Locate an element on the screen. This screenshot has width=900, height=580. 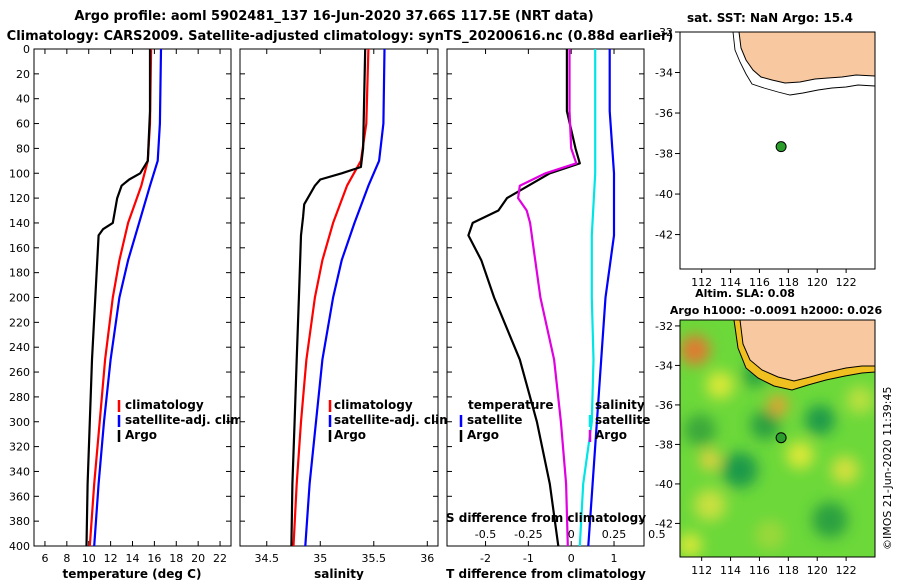
difference-profiles is located at coordinates (541, 298).